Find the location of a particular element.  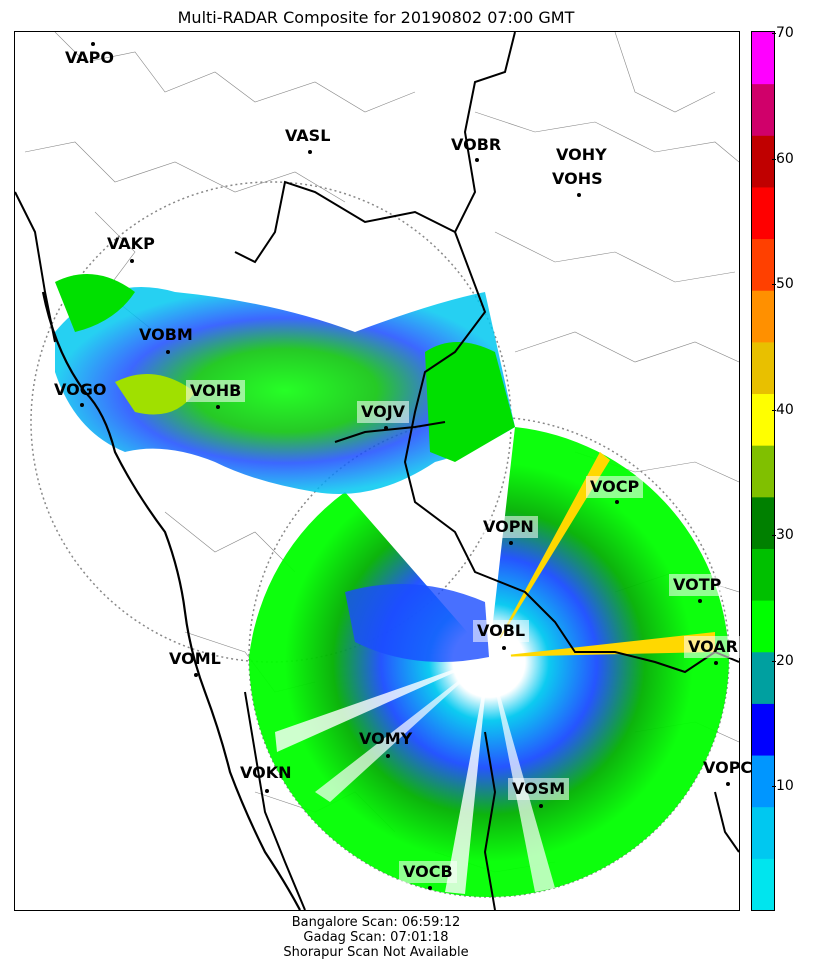

station-marker-vobl is located at coordinates (504, 648).